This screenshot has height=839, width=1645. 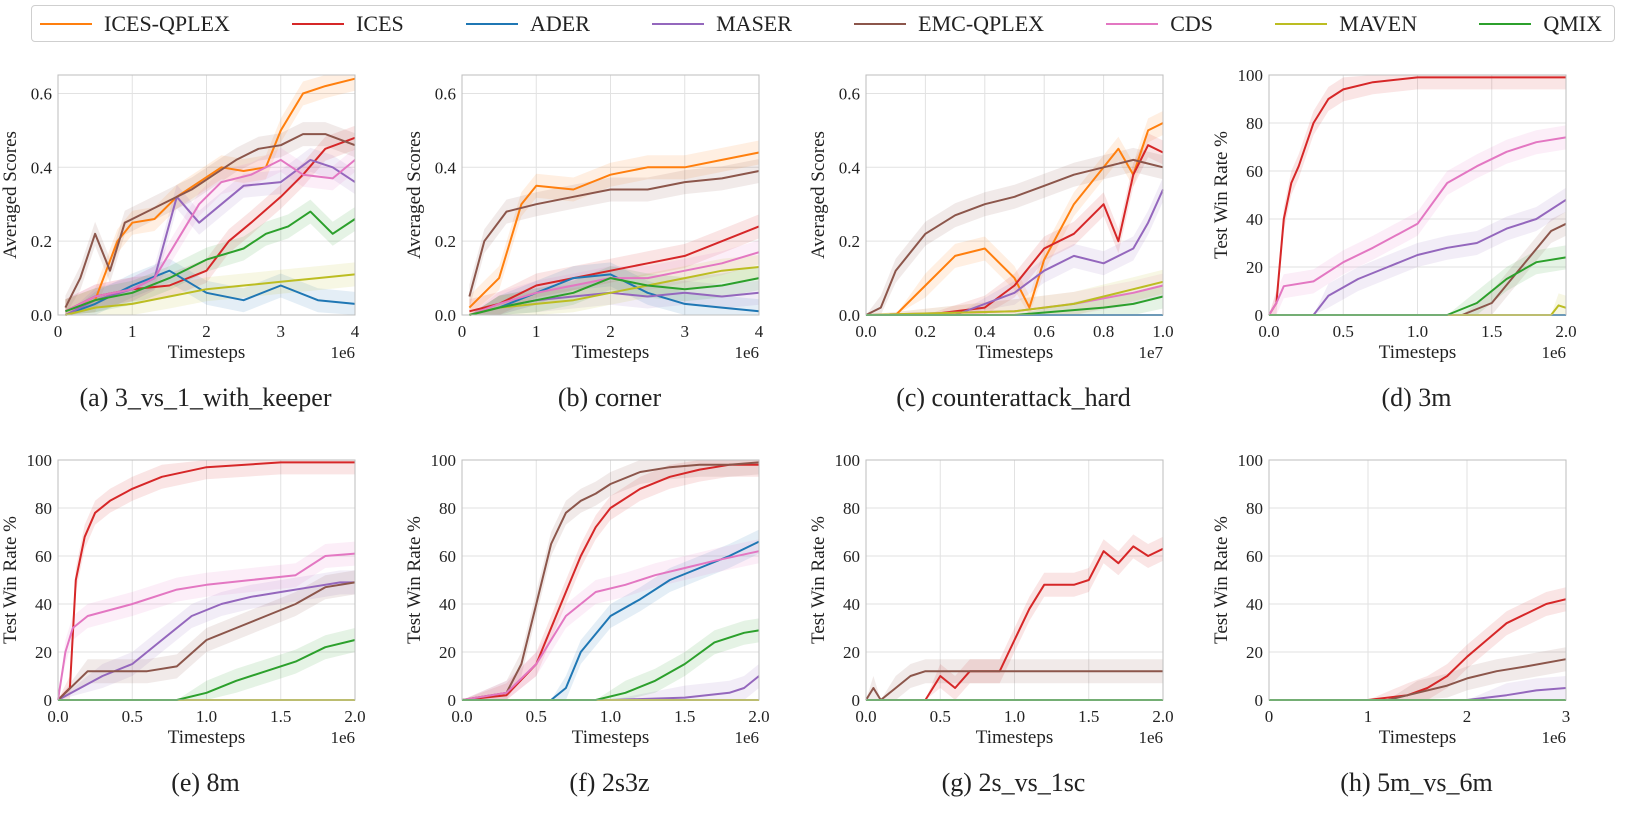 I want to click on legend-label: ICES, so click(x=380, y=23).